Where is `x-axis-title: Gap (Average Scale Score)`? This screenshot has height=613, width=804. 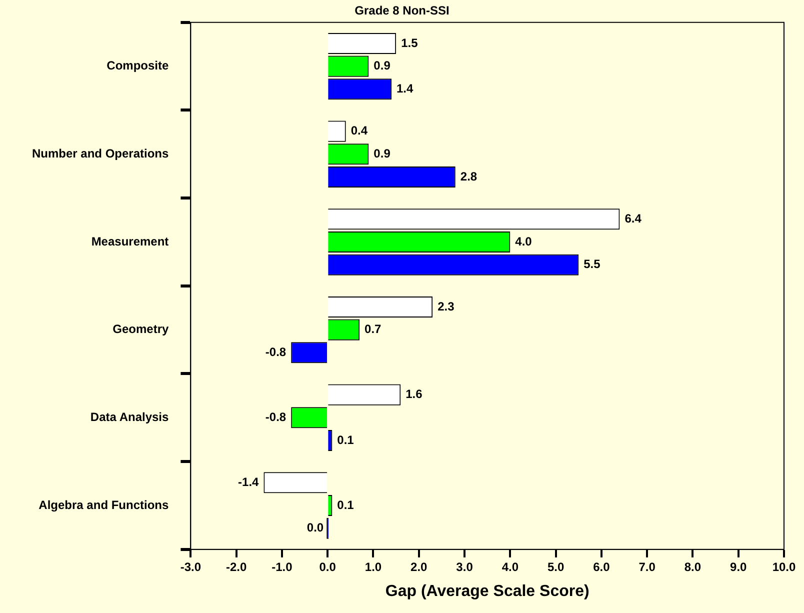 x-axis-title: Gap (Average Scale Score) is located at coordinates (487, 591).